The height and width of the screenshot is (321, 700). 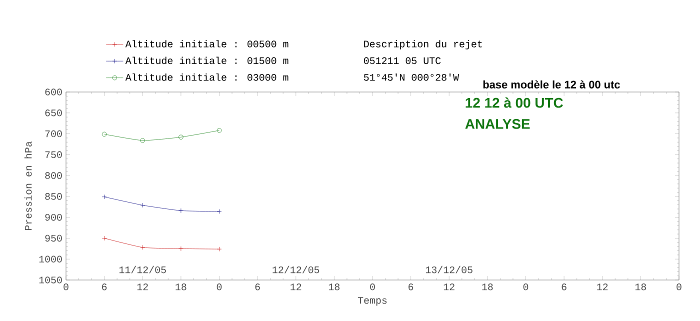 What do you see at coordinates (53, 92) in the screenshot?
I see `y-tick-label: 600` at bounding box center [53, 92].